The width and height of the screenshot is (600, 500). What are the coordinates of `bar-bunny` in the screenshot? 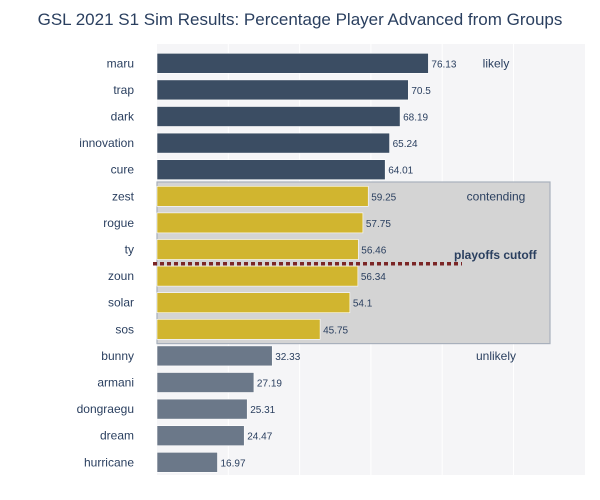 It's located at (214, 356).